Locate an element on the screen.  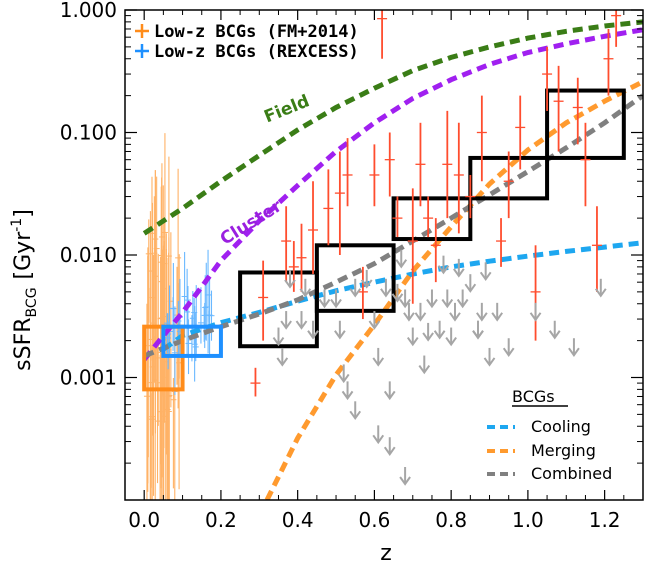
y-axis-label-units: [Gyr is located at coordinates (23, 255).